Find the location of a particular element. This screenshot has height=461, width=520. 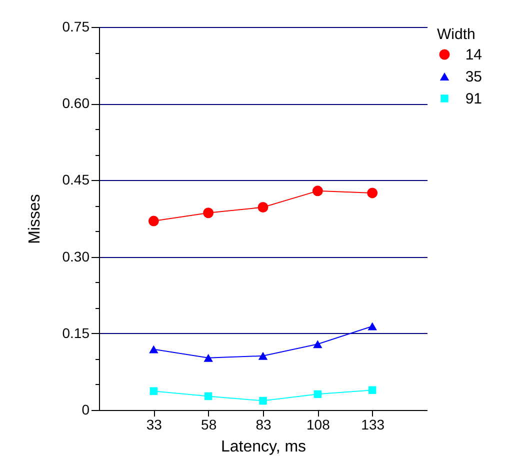

x-tick-label: 108 is located at coordinates (318, 424).